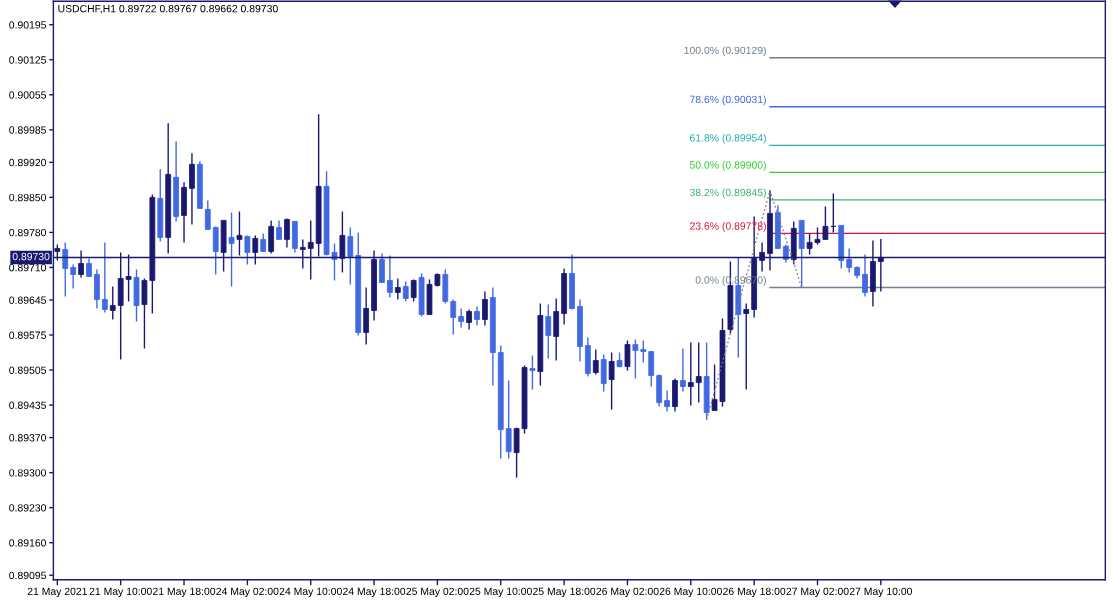 Image resolution: width=1112 pixels, height=602 pixels. Describe the element at coordinates (727, 193) in the screenshot. I see `ref-line-label: 38.2% (0.89845)` at that location.